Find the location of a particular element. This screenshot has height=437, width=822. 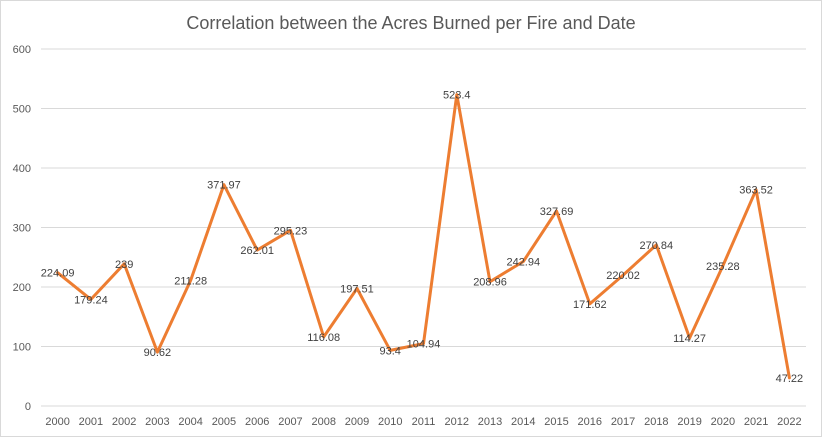

x-tick-label-2009: 2009 is located at coordinates (357, 422).